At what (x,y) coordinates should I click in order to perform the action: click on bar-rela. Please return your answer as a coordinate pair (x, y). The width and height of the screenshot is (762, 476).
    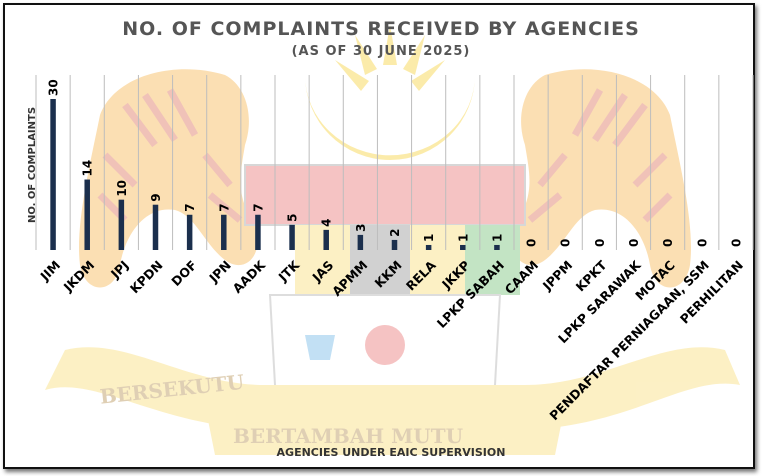
    Looking at the image, I should click on (428, 247).